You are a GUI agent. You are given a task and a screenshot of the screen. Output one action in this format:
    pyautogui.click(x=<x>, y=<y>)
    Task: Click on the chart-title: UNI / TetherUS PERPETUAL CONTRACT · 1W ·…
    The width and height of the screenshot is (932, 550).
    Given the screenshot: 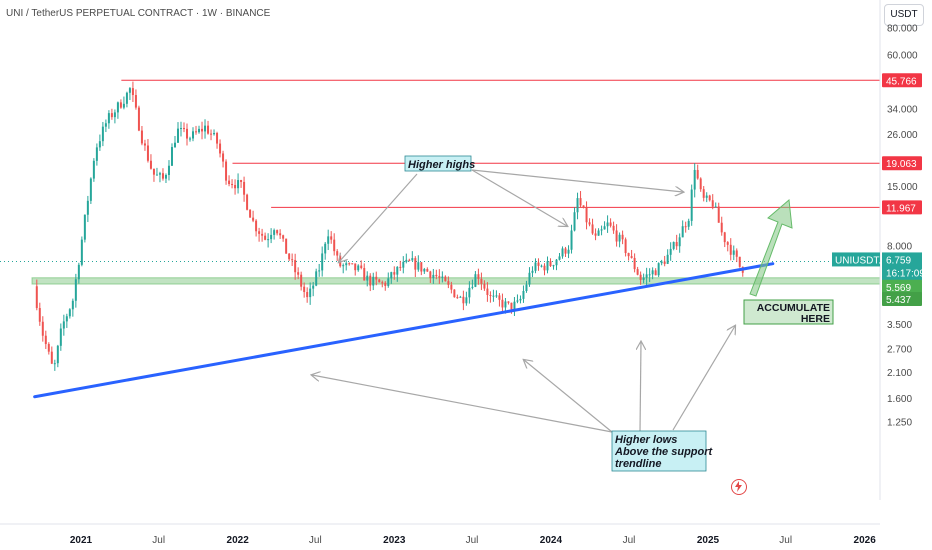 What is the action you would take?
    pyautogui.click(x=138, y=13)
    